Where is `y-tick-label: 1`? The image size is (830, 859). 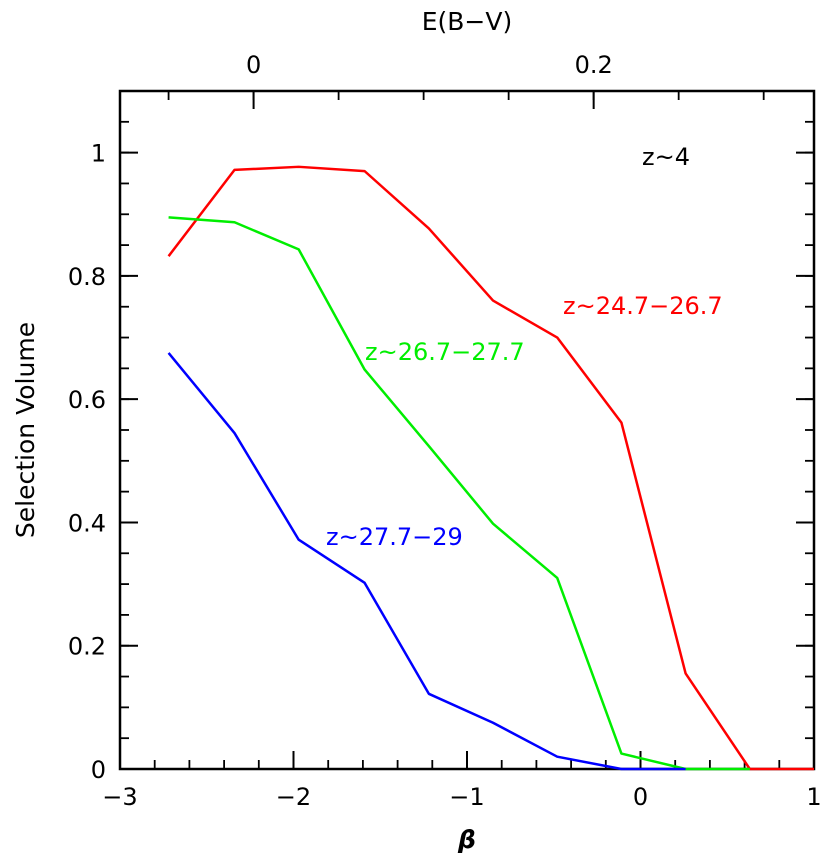
y-tick-label: 1 is located at coordinates (98, 154).